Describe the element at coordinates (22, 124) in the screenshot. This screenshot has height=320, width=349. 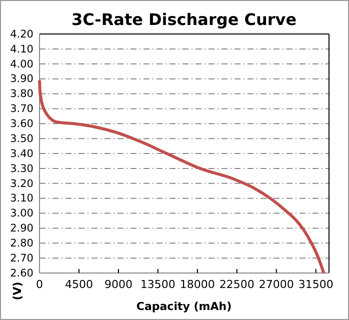
I see `y-tick-label: 3.60` at that location.